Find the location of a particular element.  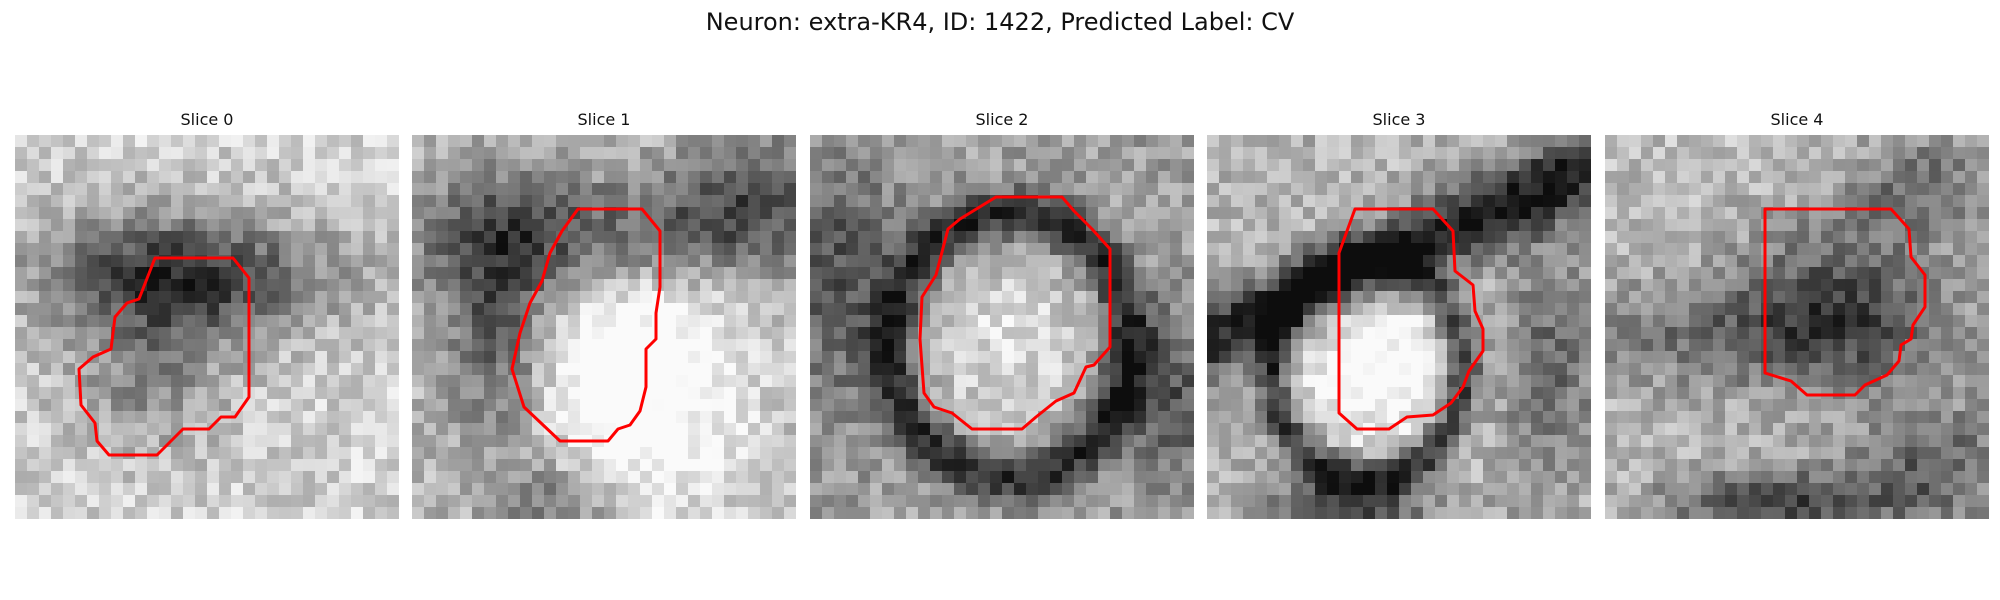

slice-panel-0: Slice 0 is located at coordinates (207, 315).